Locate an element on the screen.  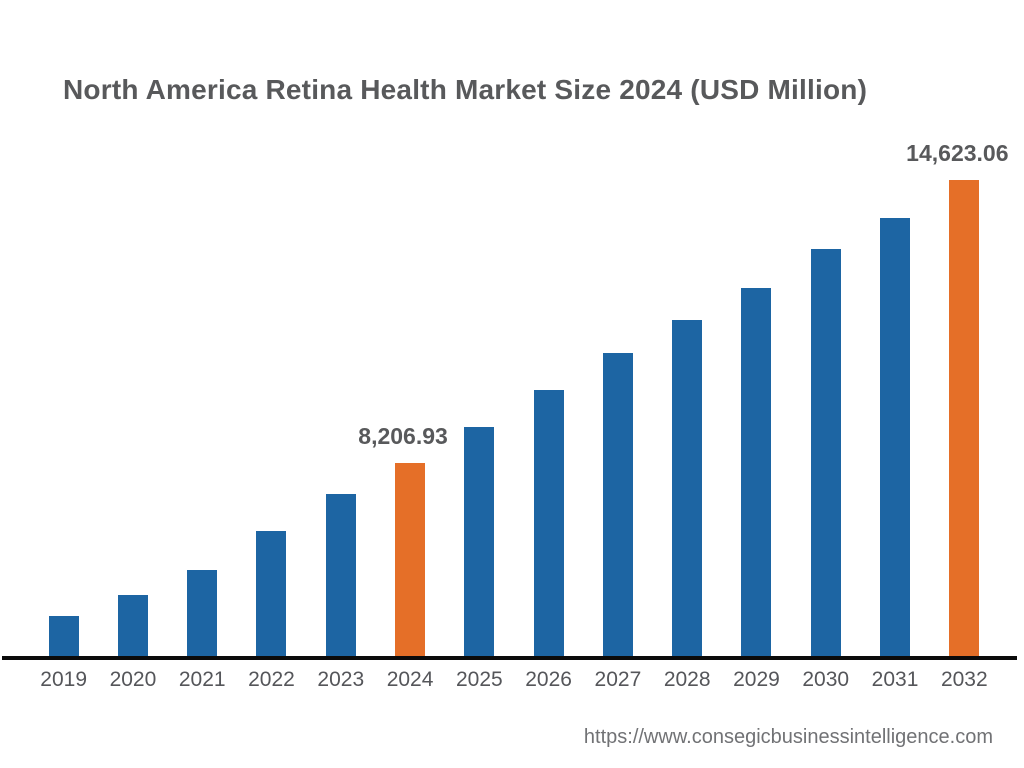
bar-slot-2030 is located at coordinates (825, 419).